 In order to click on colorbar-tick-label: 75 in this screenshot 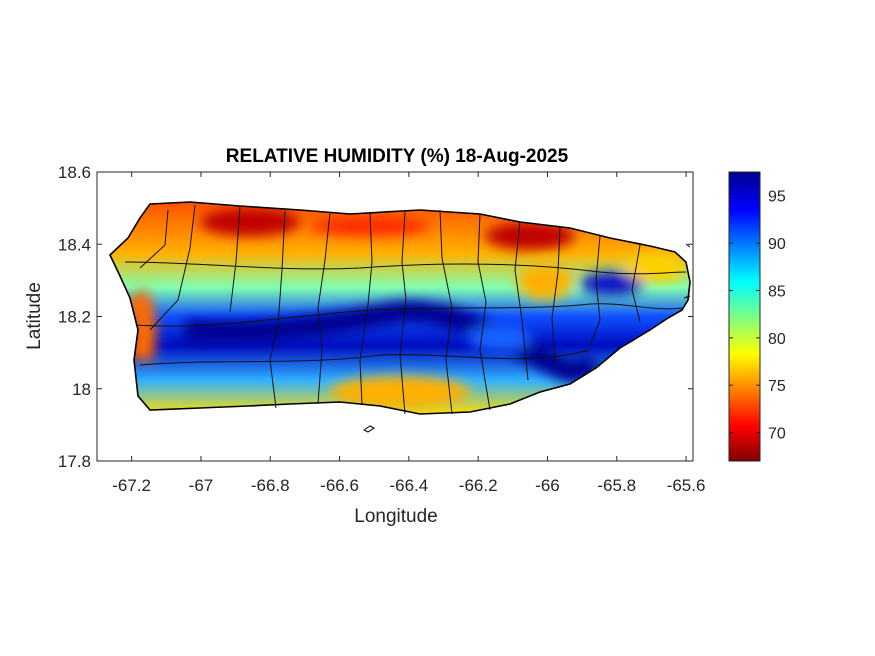, I will do `click(777, 386)`.